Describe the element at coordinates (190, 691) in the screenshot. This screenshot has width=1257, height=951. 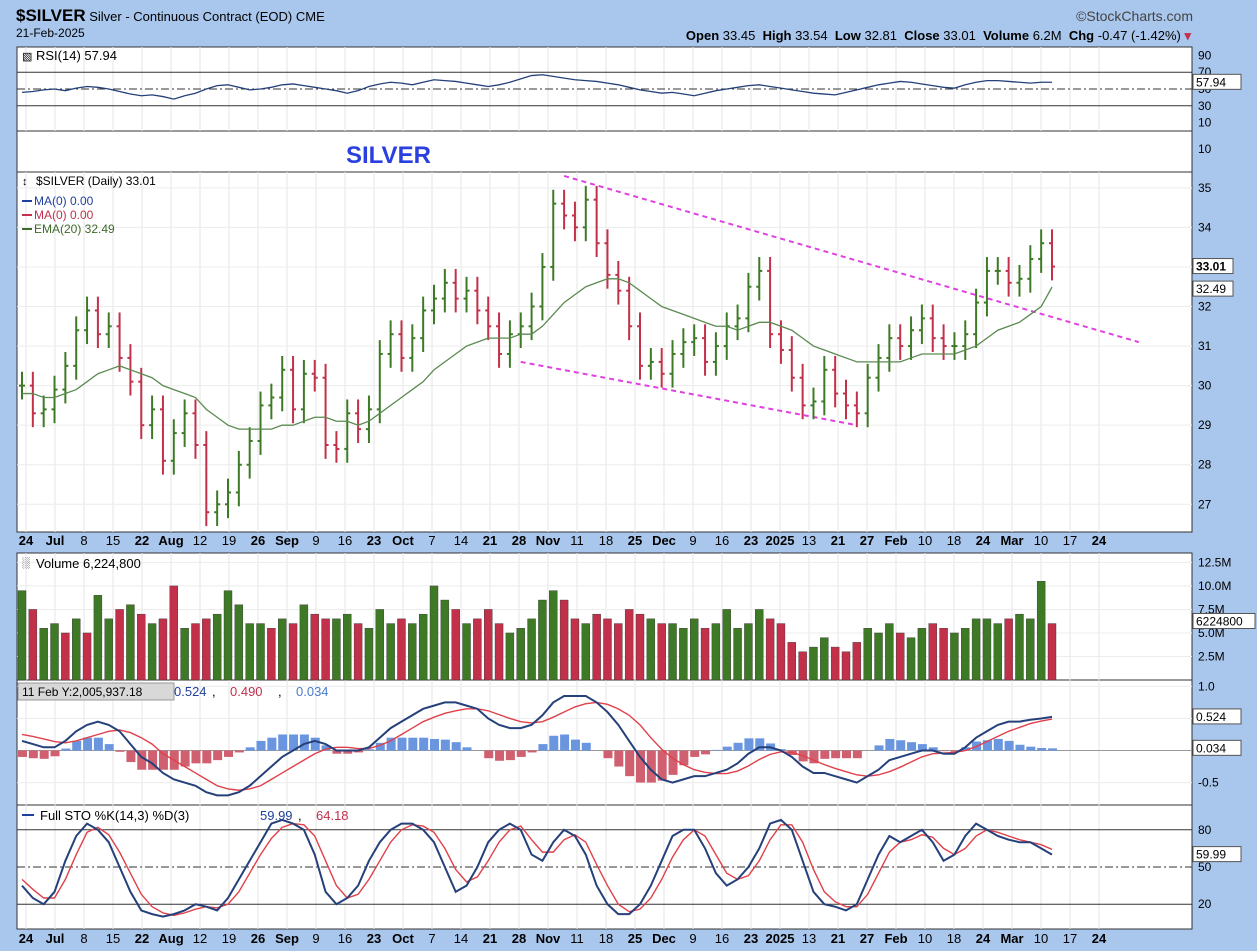
I see `macd-value-label: 0.524` at that location.